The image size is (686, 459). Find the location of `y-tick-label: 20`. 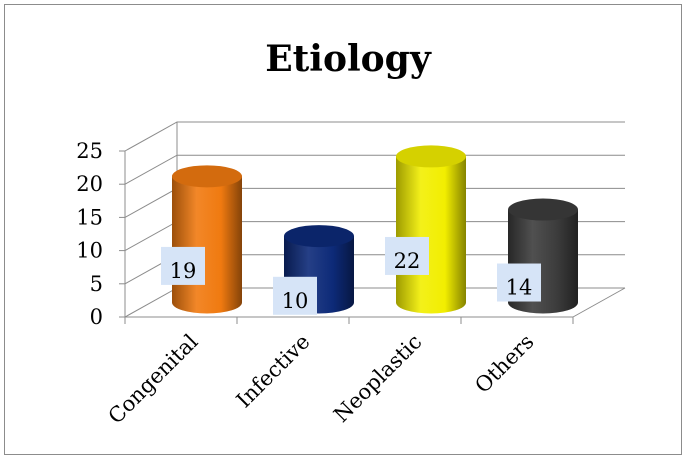

y-tick-label: 20 is located at coordinates (89, 184).